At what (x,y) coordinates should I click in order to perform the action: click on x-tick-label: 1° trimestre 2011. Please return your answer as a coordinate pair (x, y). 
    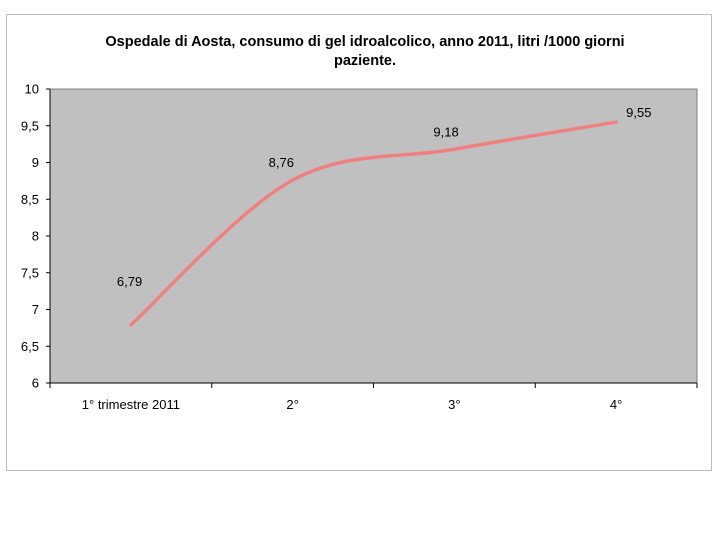
    Looking at the image, I should click on (131, 404).